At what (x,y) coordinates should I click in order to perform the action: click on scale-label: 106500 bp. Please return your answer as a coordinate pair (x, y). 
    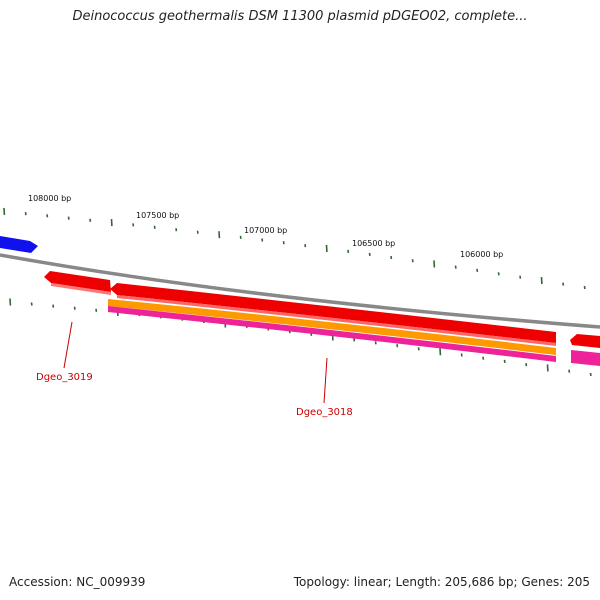
    Looking at the image, I should click on (373, 243).